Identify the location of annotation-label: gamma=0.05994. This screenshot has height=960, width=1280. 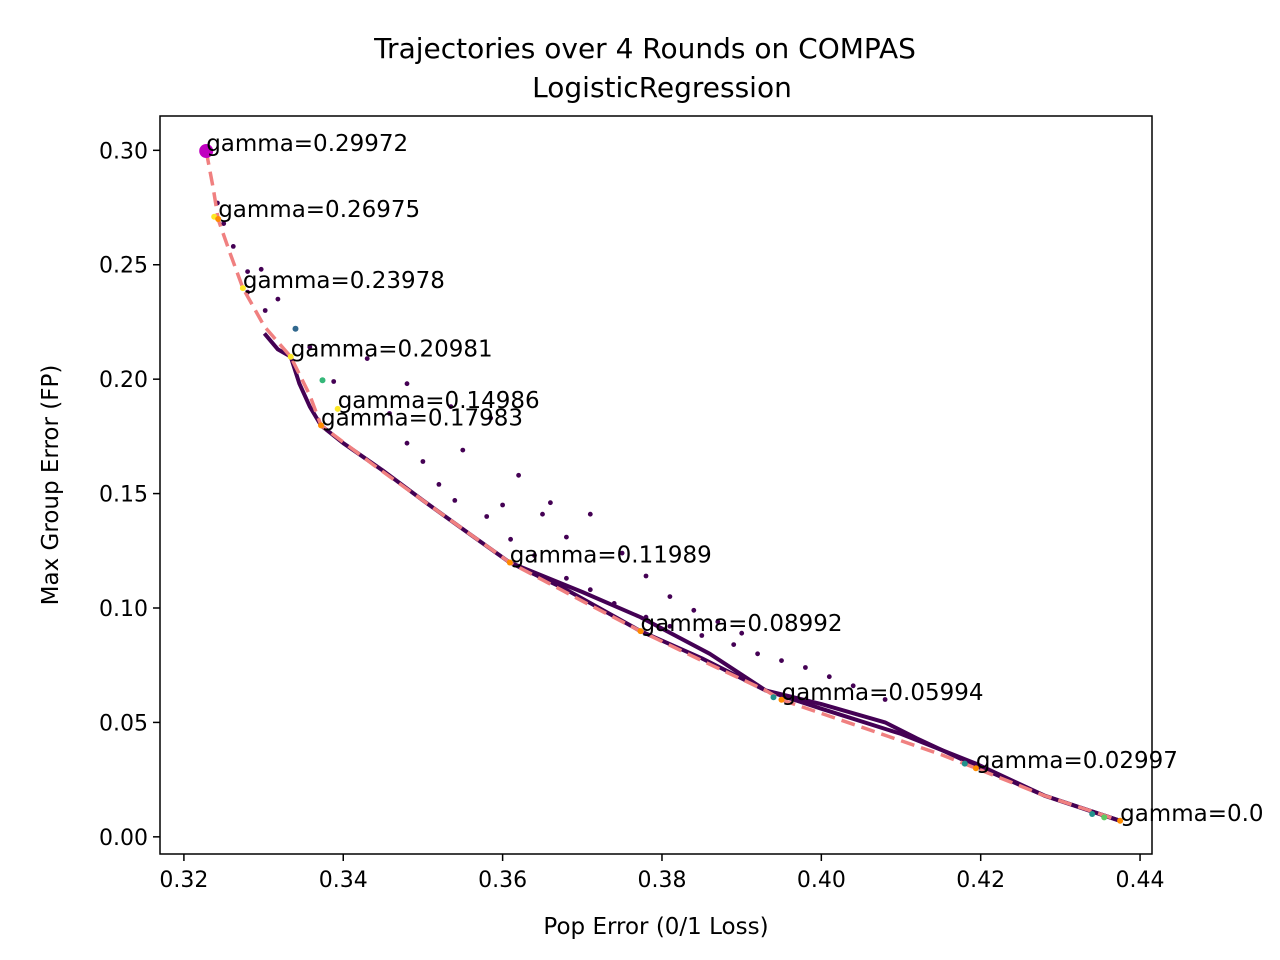
(883, 693).